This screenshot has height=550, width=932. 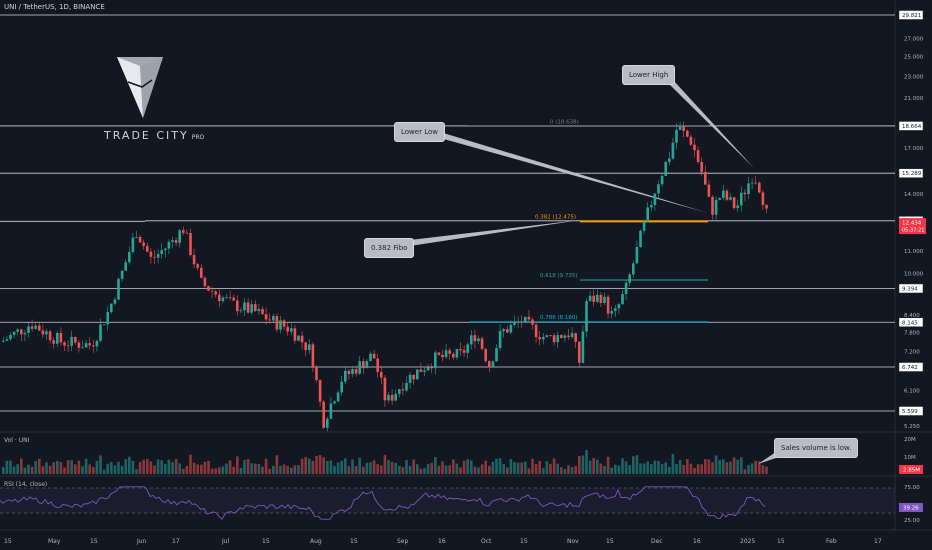 What do you see at coordinates (816, 448) in the screenshot?
I see `volume-callout: Sales volume is low.` at bounding box center [816, 448].